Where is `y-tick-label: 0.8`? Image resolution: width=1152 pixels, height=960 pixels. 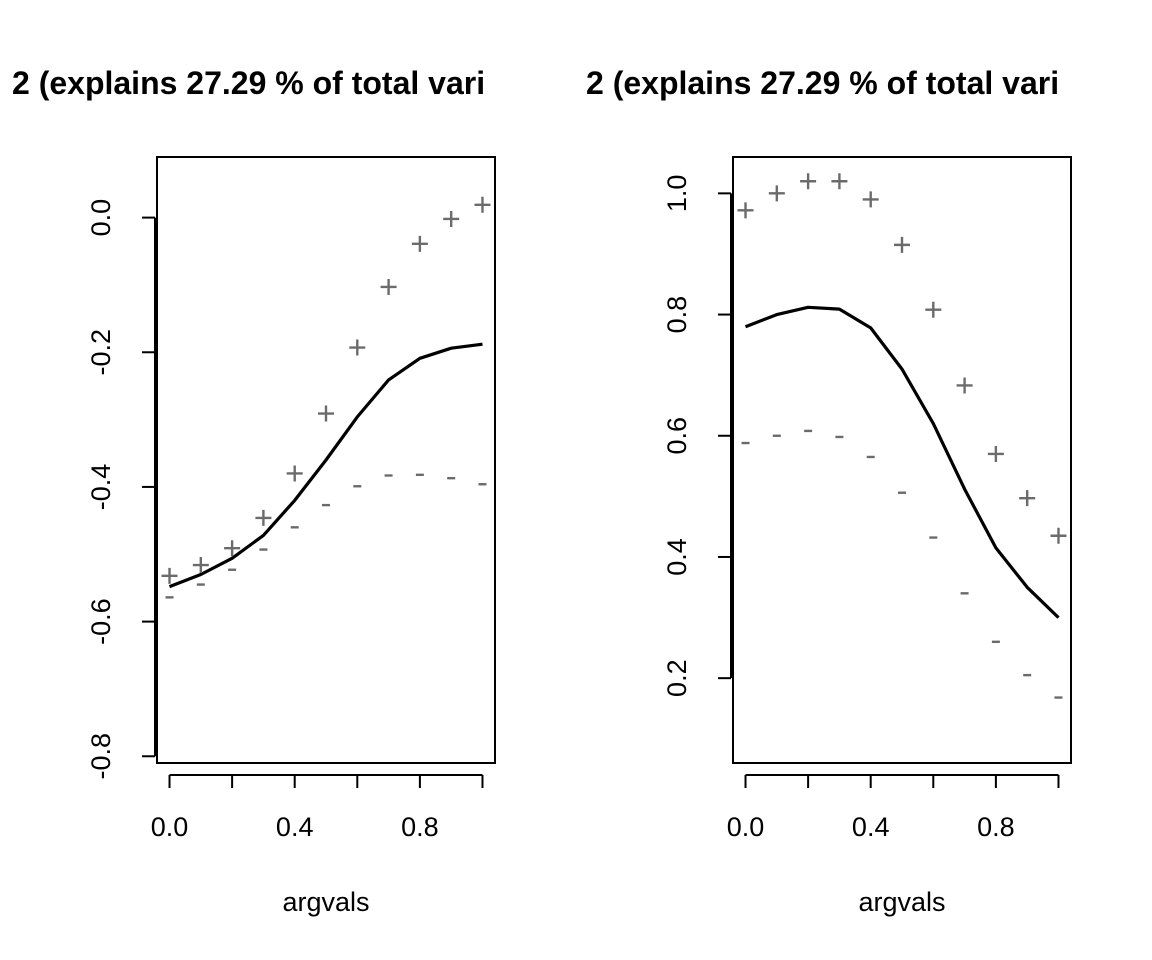 y-tick-label: 0.8 is located at coordinates (677, 315).